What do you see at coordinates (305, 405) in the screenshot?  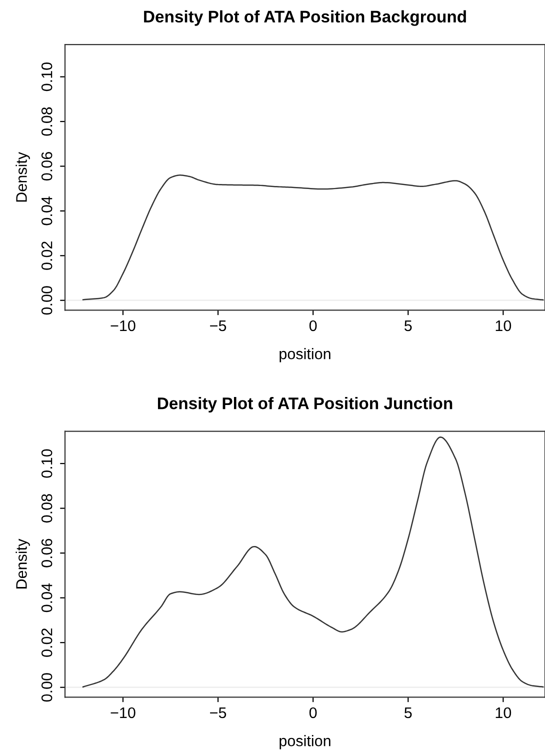 I see `chart-title: Density Plot of ATA Position Junction` at bounding box center [305, 405].